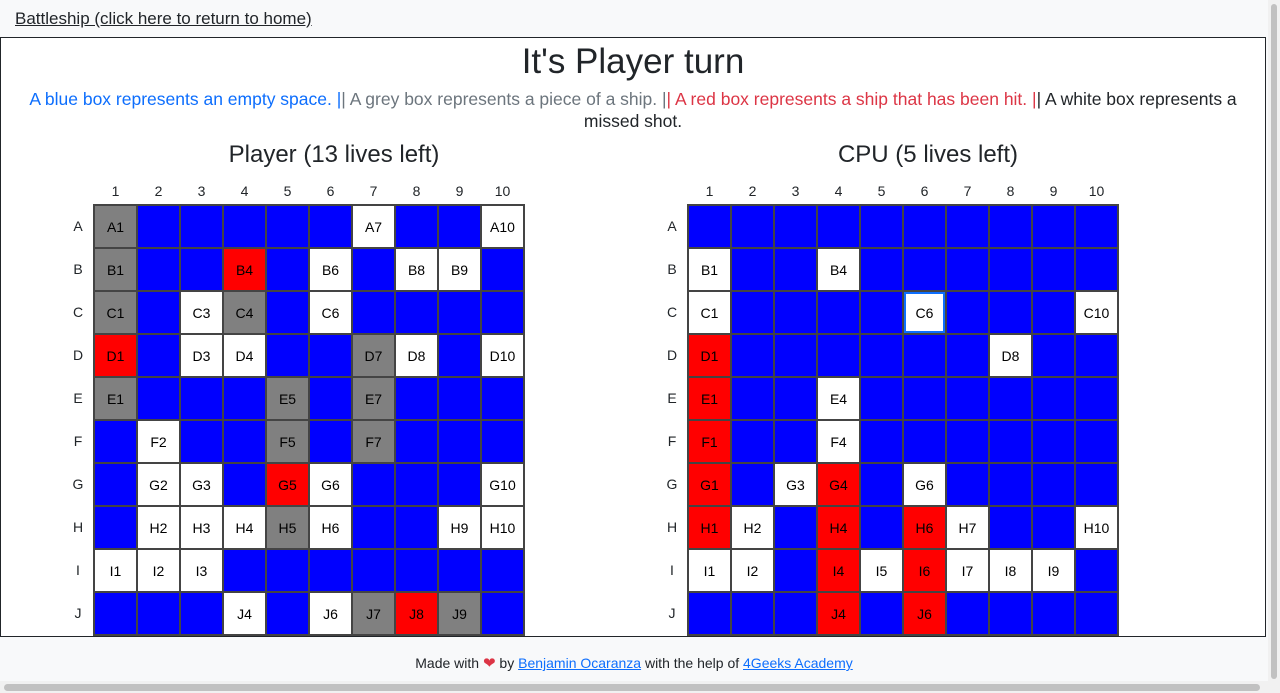 Image resolution: width=1280 pixels, height=693 pixels. What do you see at coordinates (158, 398) in the screenshot?
I see `player-cell-E2` at bounding box center [158, 398].